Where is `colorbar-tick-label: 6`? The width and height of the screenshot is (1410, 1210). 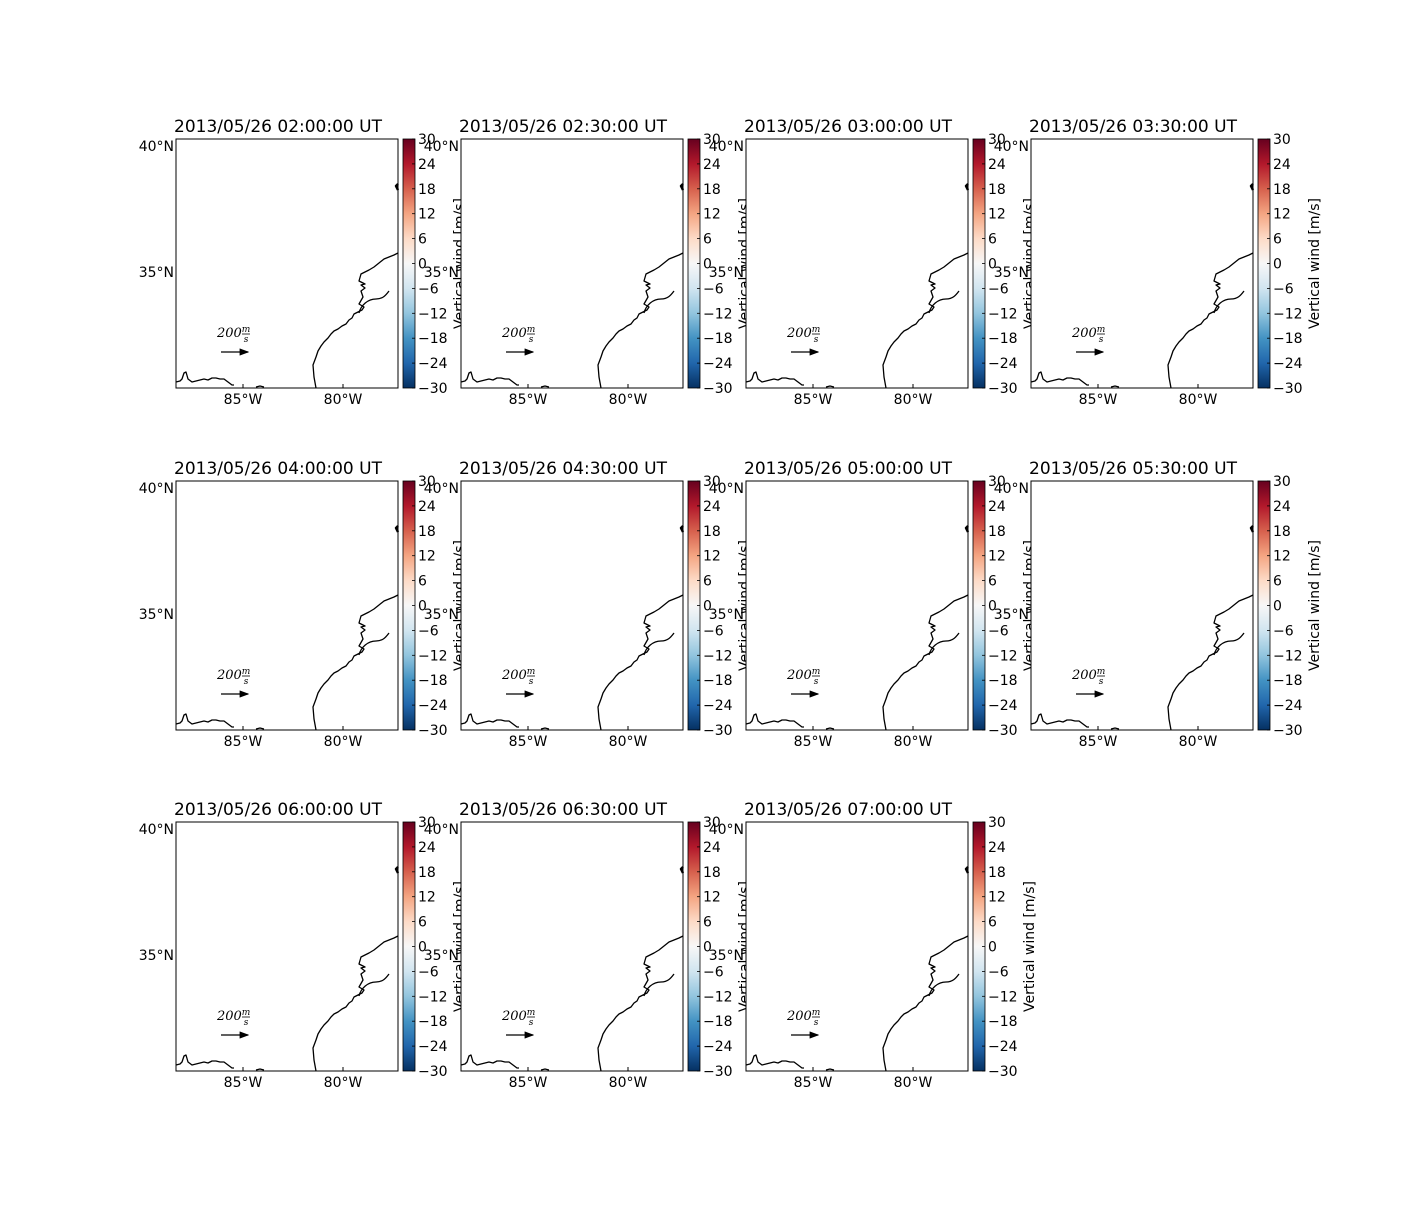 colorbar-tick-label: 6 is located at coordinates (707, 582).